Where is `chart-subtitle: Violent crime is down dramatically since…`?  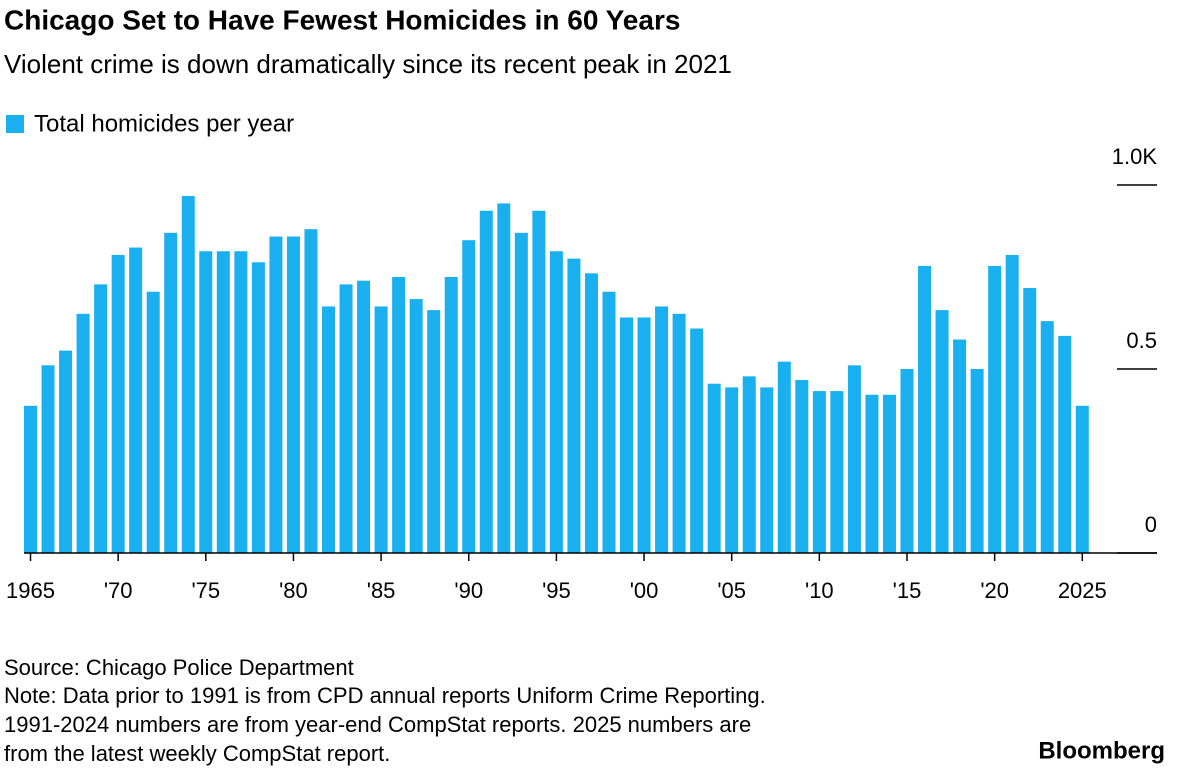 chart-subtitle: Violent crime is down dramatically since… is located at coordinates (368, 64).